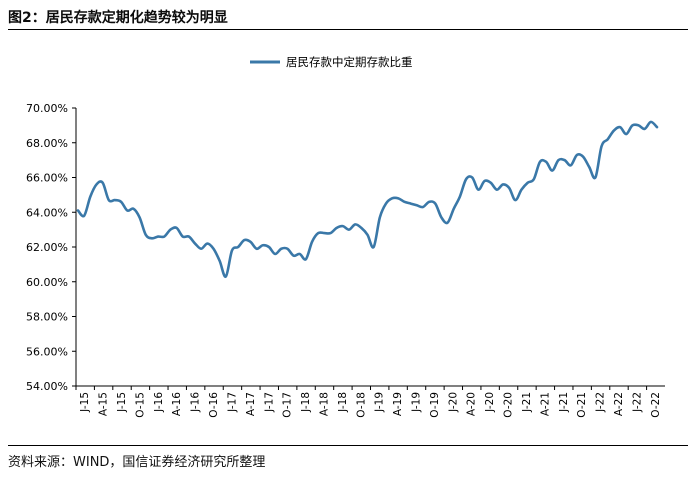 The image size is (697, 480). Describe the element at coordinates (582, 405) in the screenshot. I see `x-tick-label: O-21` at that location.